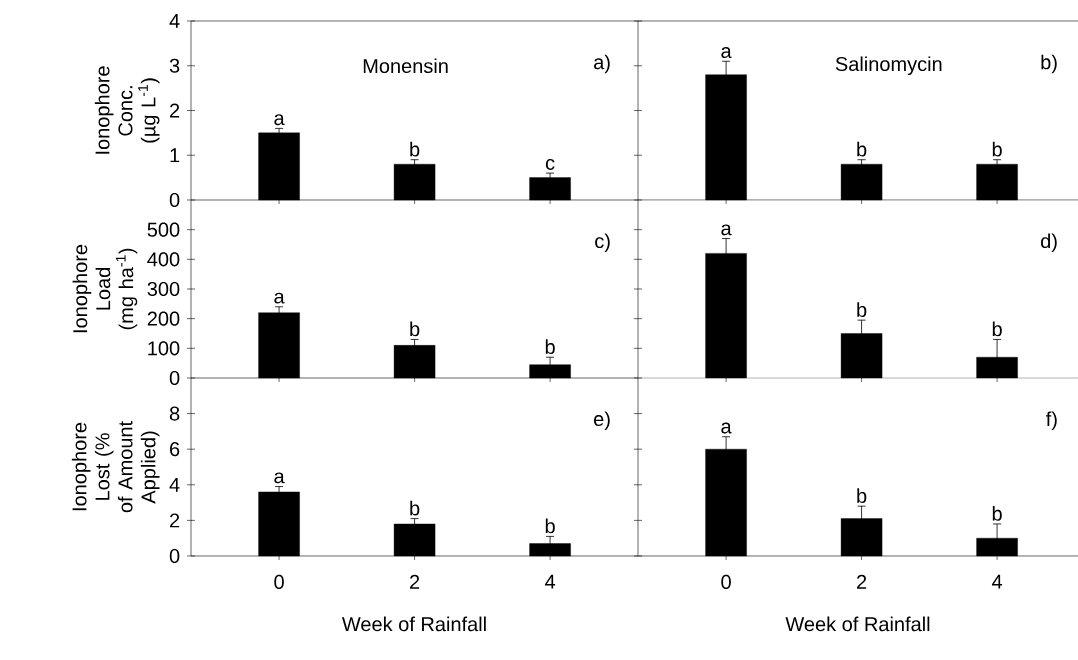 Image resolution: width=1078 pixels, height=660 pixels. Describe the element at coordinates (175, 449) in the screenshot. I see `y-tick-label: 6` at that location.